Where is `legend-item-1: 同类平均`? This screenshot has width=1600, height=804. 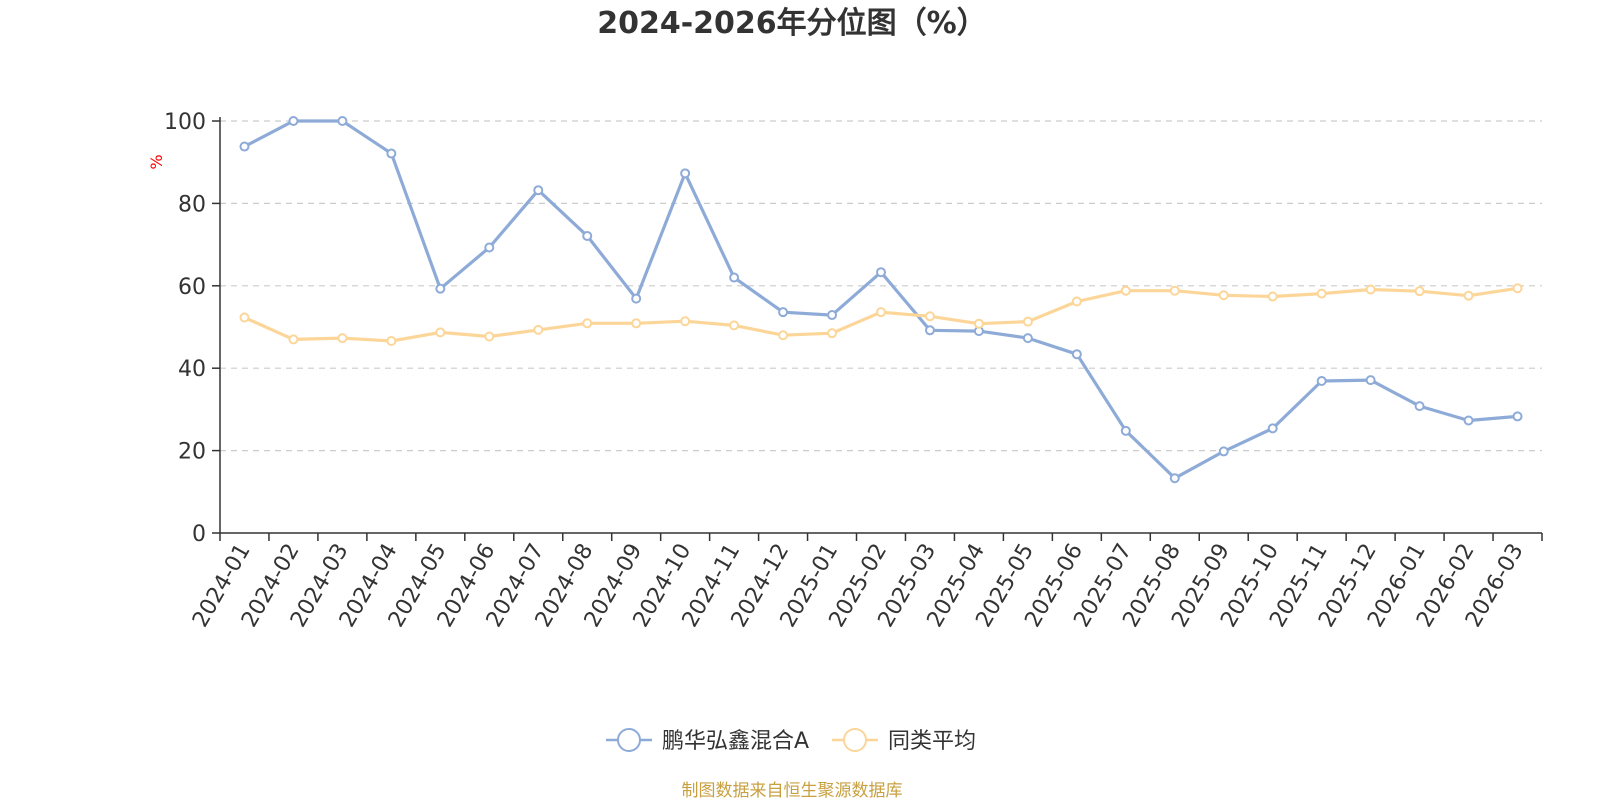 legend-item-1: 同类平均 is located at coordinates (904, 741).